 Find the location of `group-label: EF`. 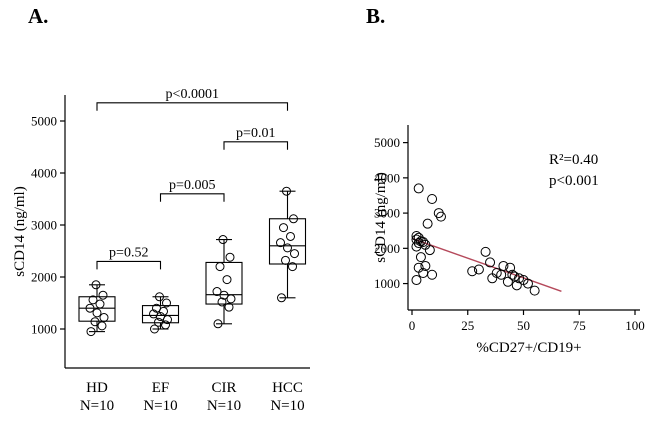

group-label: EF is located at coordinates (161, 388).